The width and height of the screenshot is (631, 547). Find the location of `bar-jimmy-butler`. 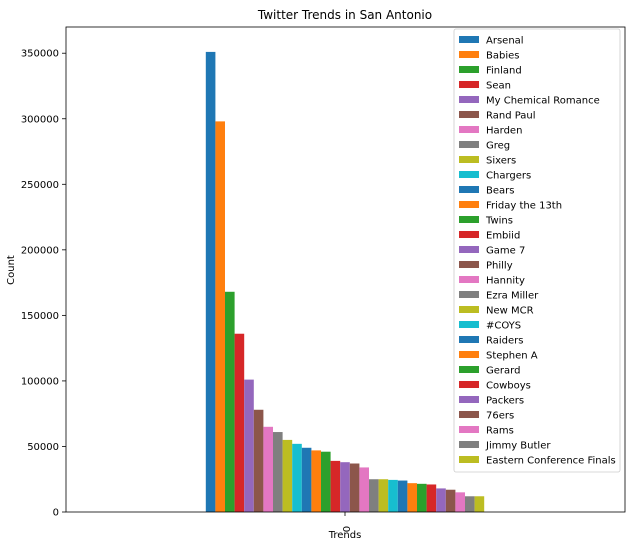

bar-jimmy-butler is located at coordinates (470, 504).